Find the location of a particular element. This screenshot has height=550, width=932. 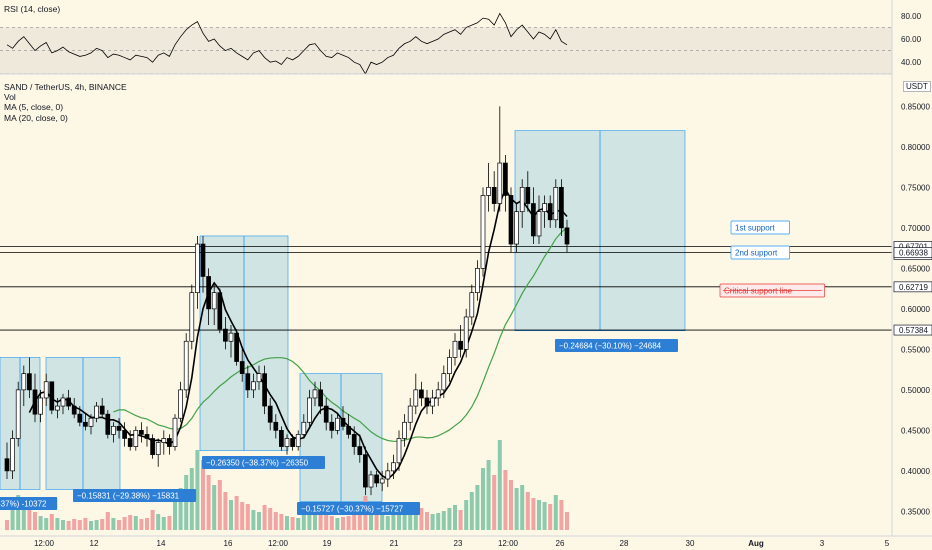

vol-indicator-label: Vol is located at coordinates (10, 97).